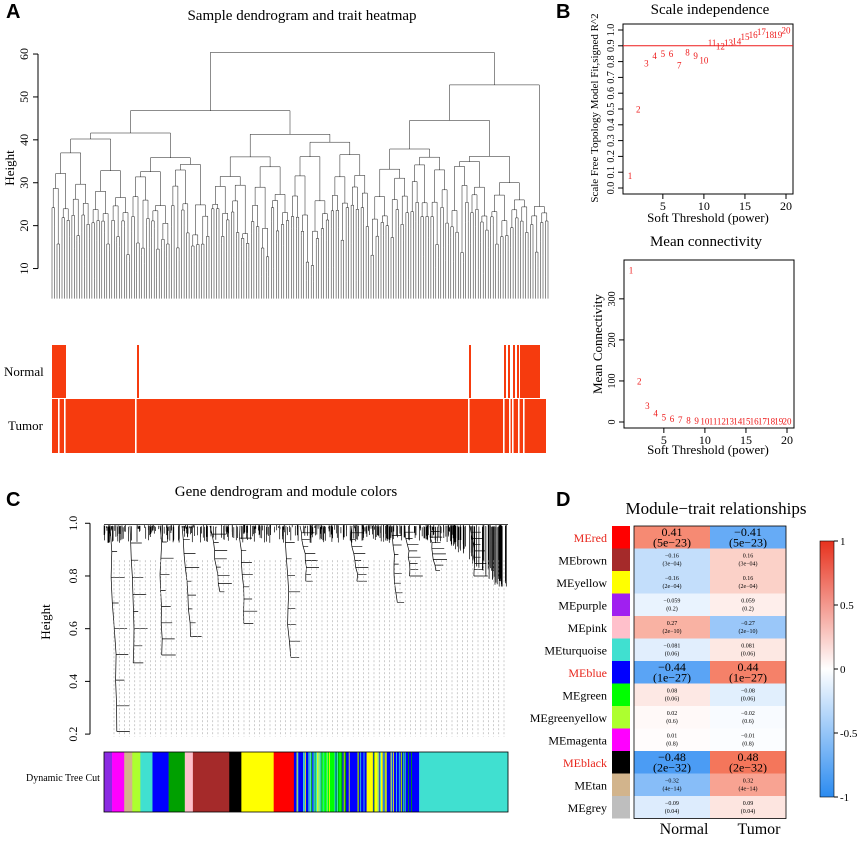 Image resolution: width=858 pixels, height=842 pixels. Describe the element at coordinates (654, 56) in the screenshot. I see `power-point: 4` at that location.